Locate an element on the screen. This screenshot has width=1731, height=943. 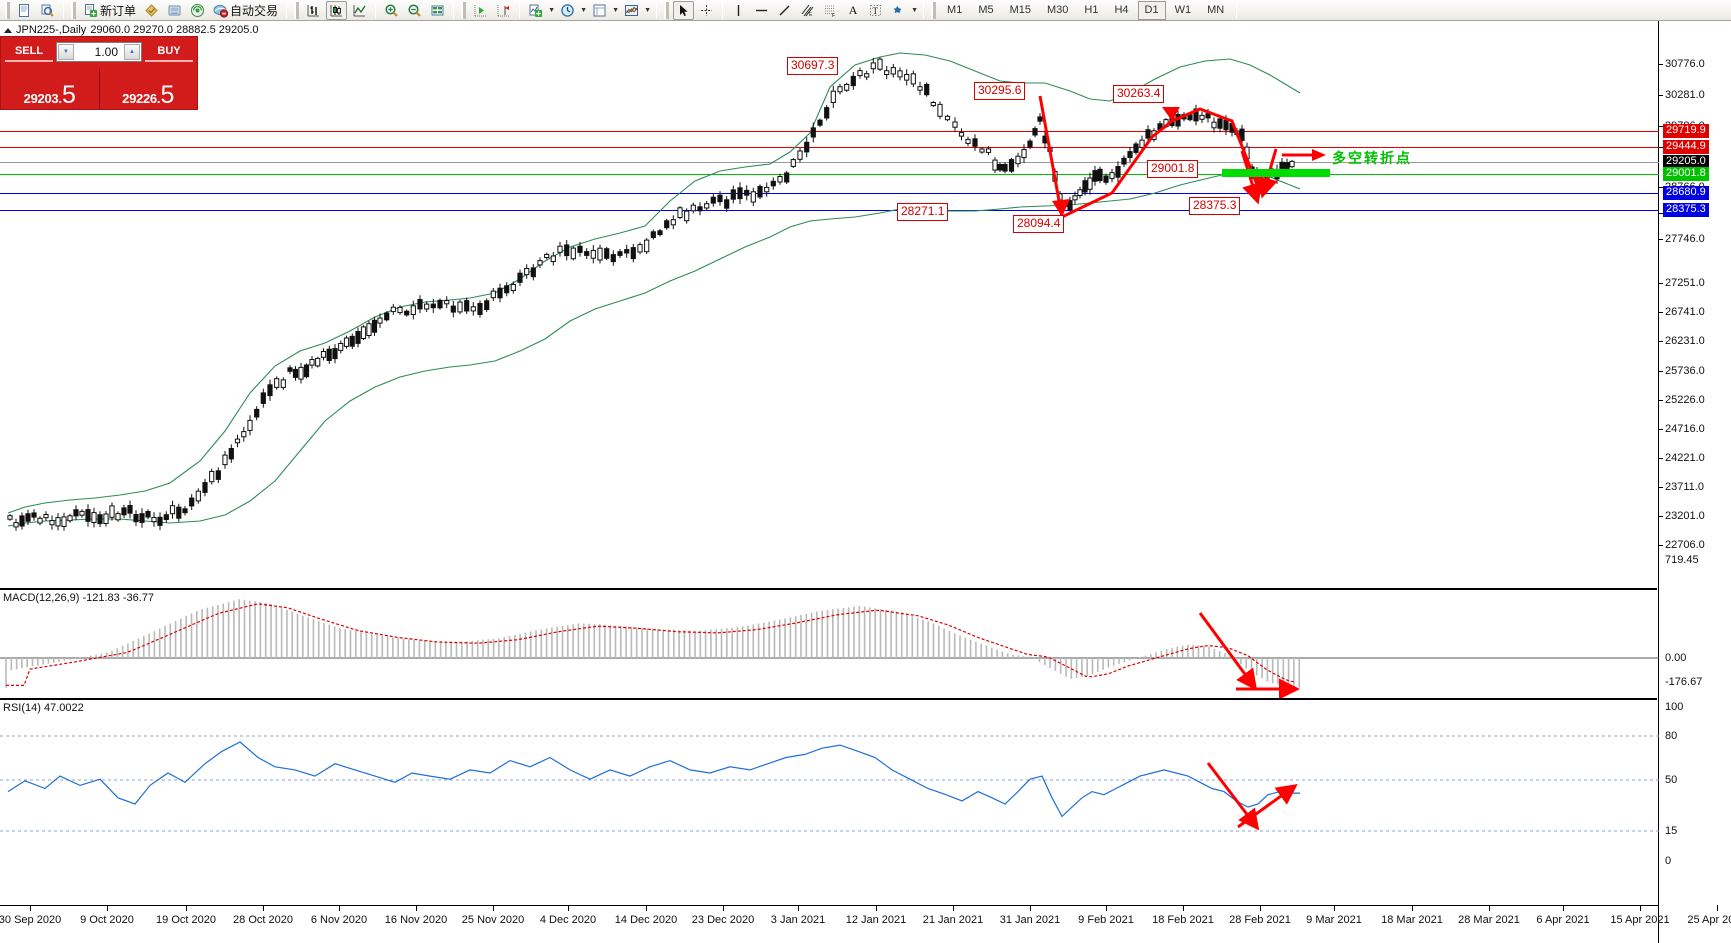
timeframe-m1: M1 is located at coordinates (955, 10).